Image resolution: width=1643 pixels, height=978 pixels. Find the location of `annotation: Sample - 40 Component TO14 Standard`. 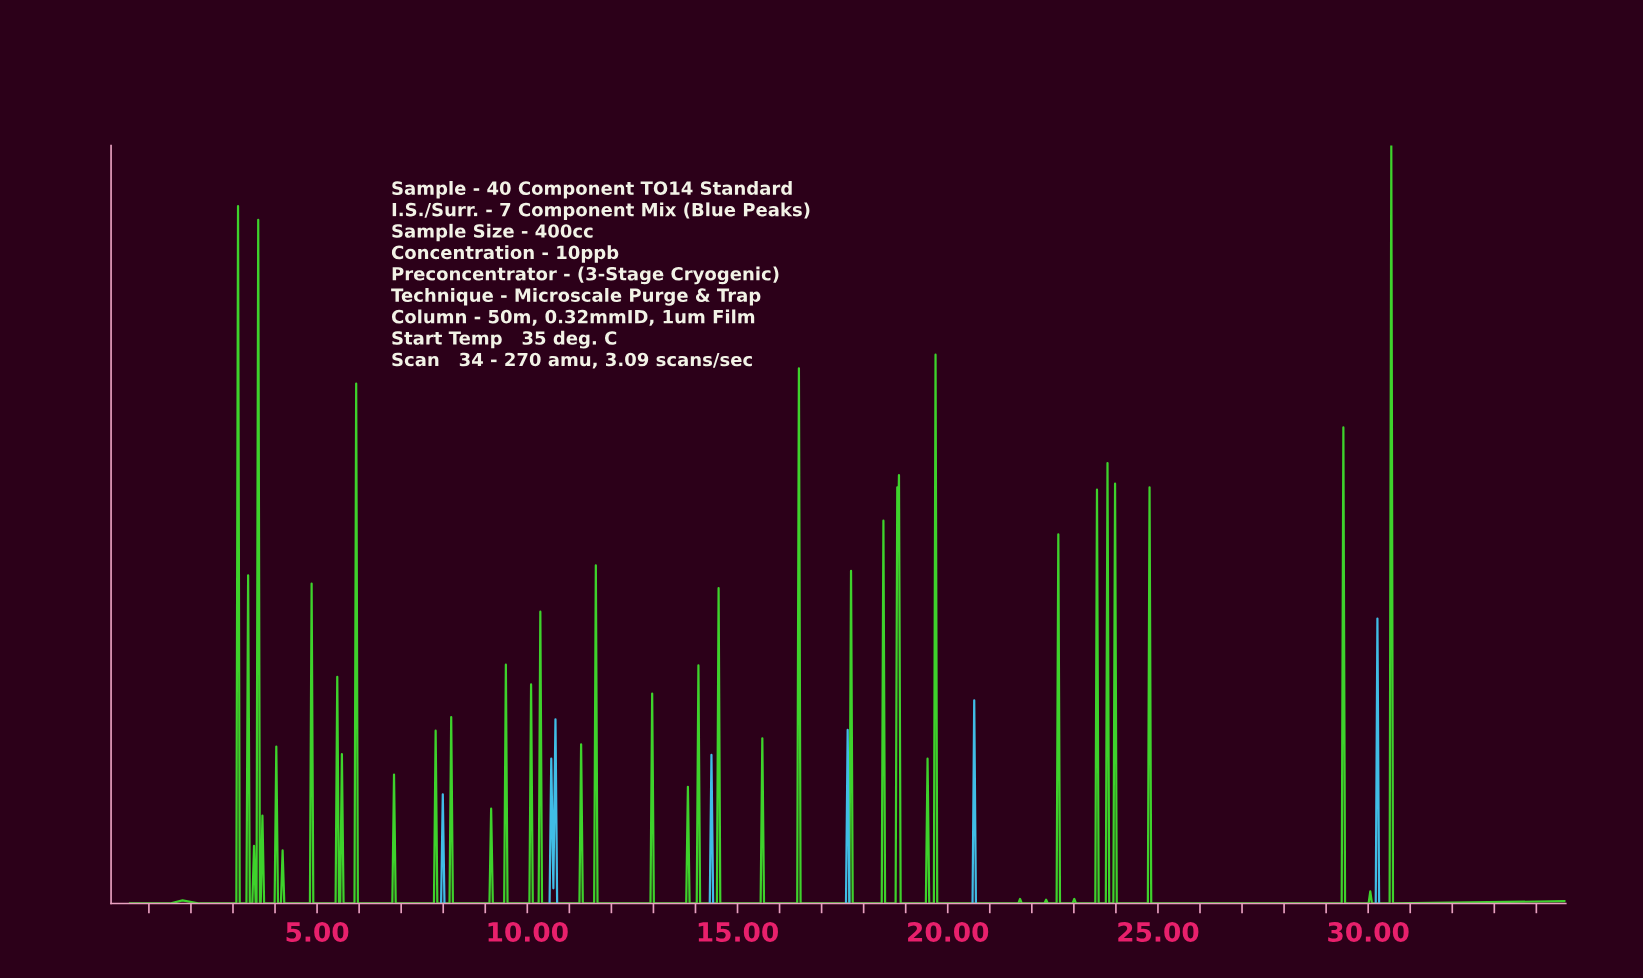

annotation: Sample - 40 Component TO14 Standard is located at coordinates (592, 189).